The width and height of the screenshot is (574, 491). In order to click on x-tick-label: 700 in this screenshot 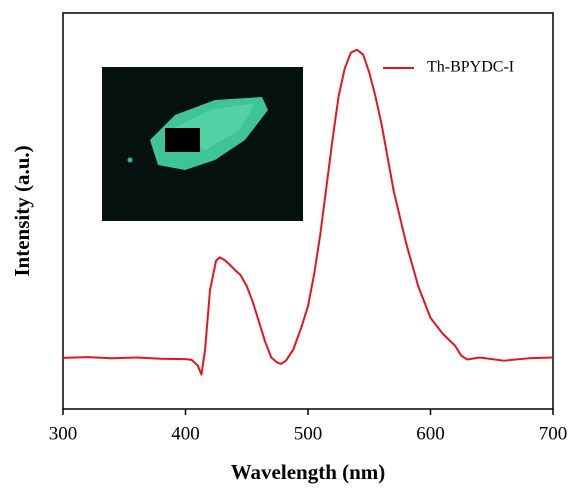, I will do `click(553, 433)`.